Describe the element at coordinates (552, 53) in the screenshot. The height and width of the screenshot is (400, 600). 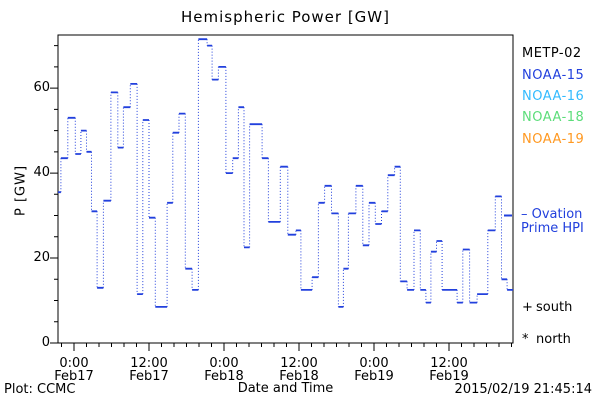
I see `legend-item-metp-02: METP-02` at that location.